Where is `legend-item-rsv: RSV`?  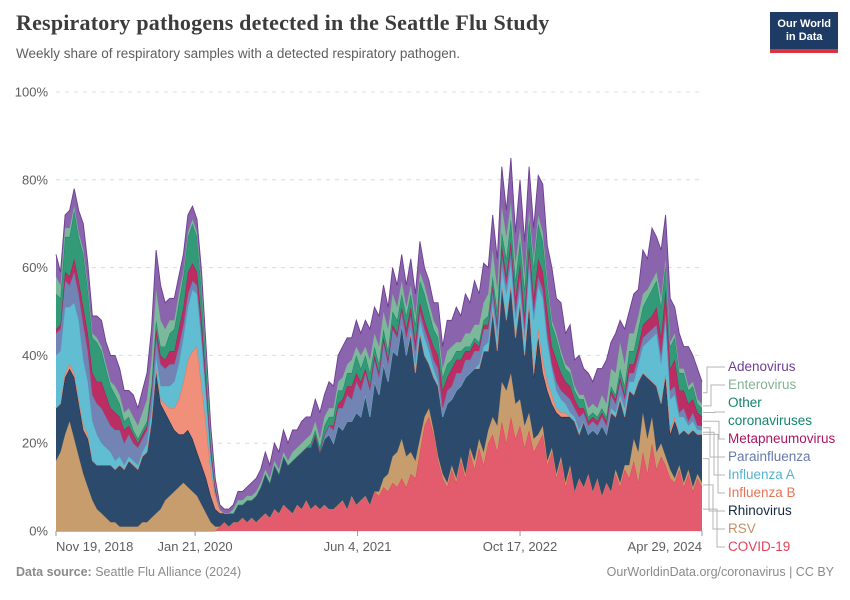 legend-item-rsv: RSV is located at coordinates (742, 528).